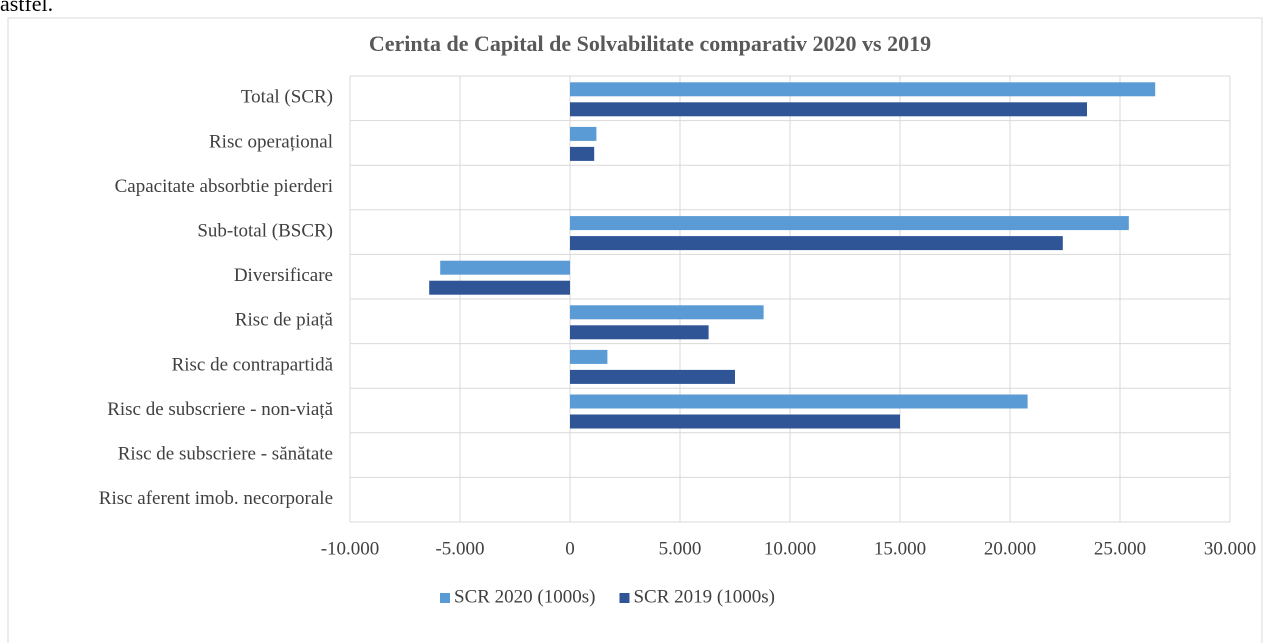 The height and width of the screenshot is (643, 1272). I want to click on x-tick-label: -5.000, so click(459, 548).